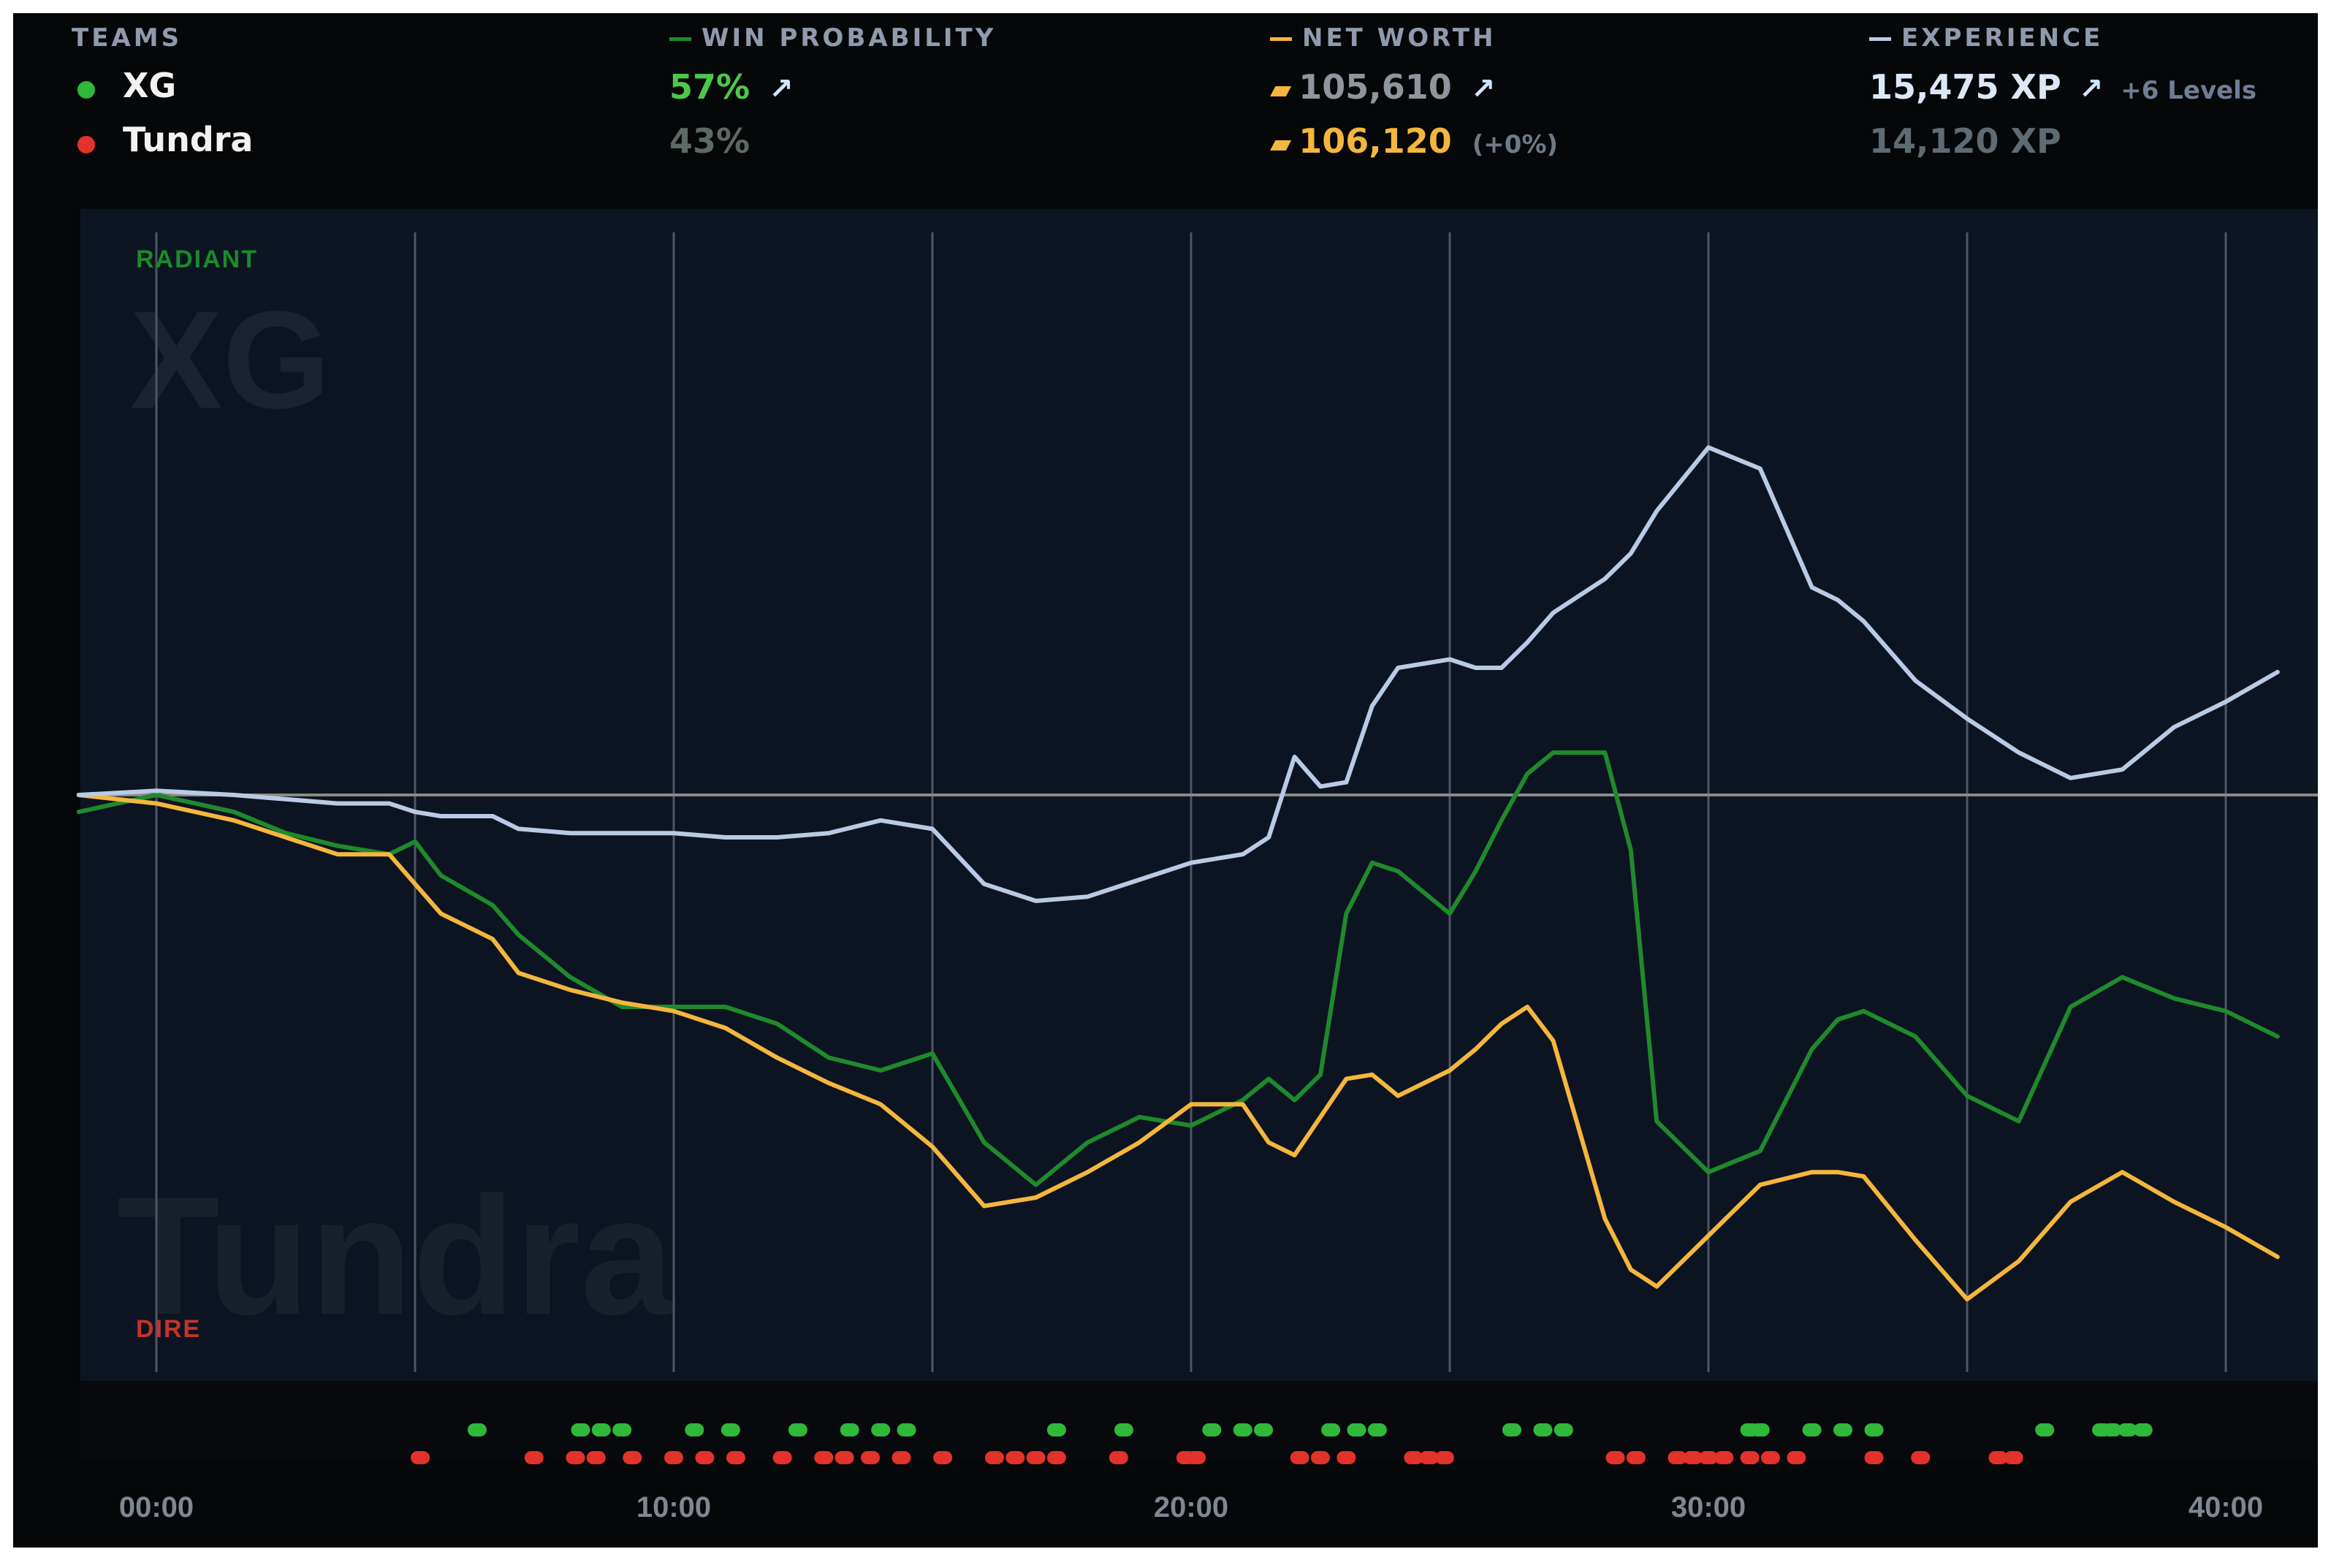 The image size is (2331, 1568). Describe the element at coordinates (1880, 39) in the screenshot. I see `experience-legend-swatch` at that location.